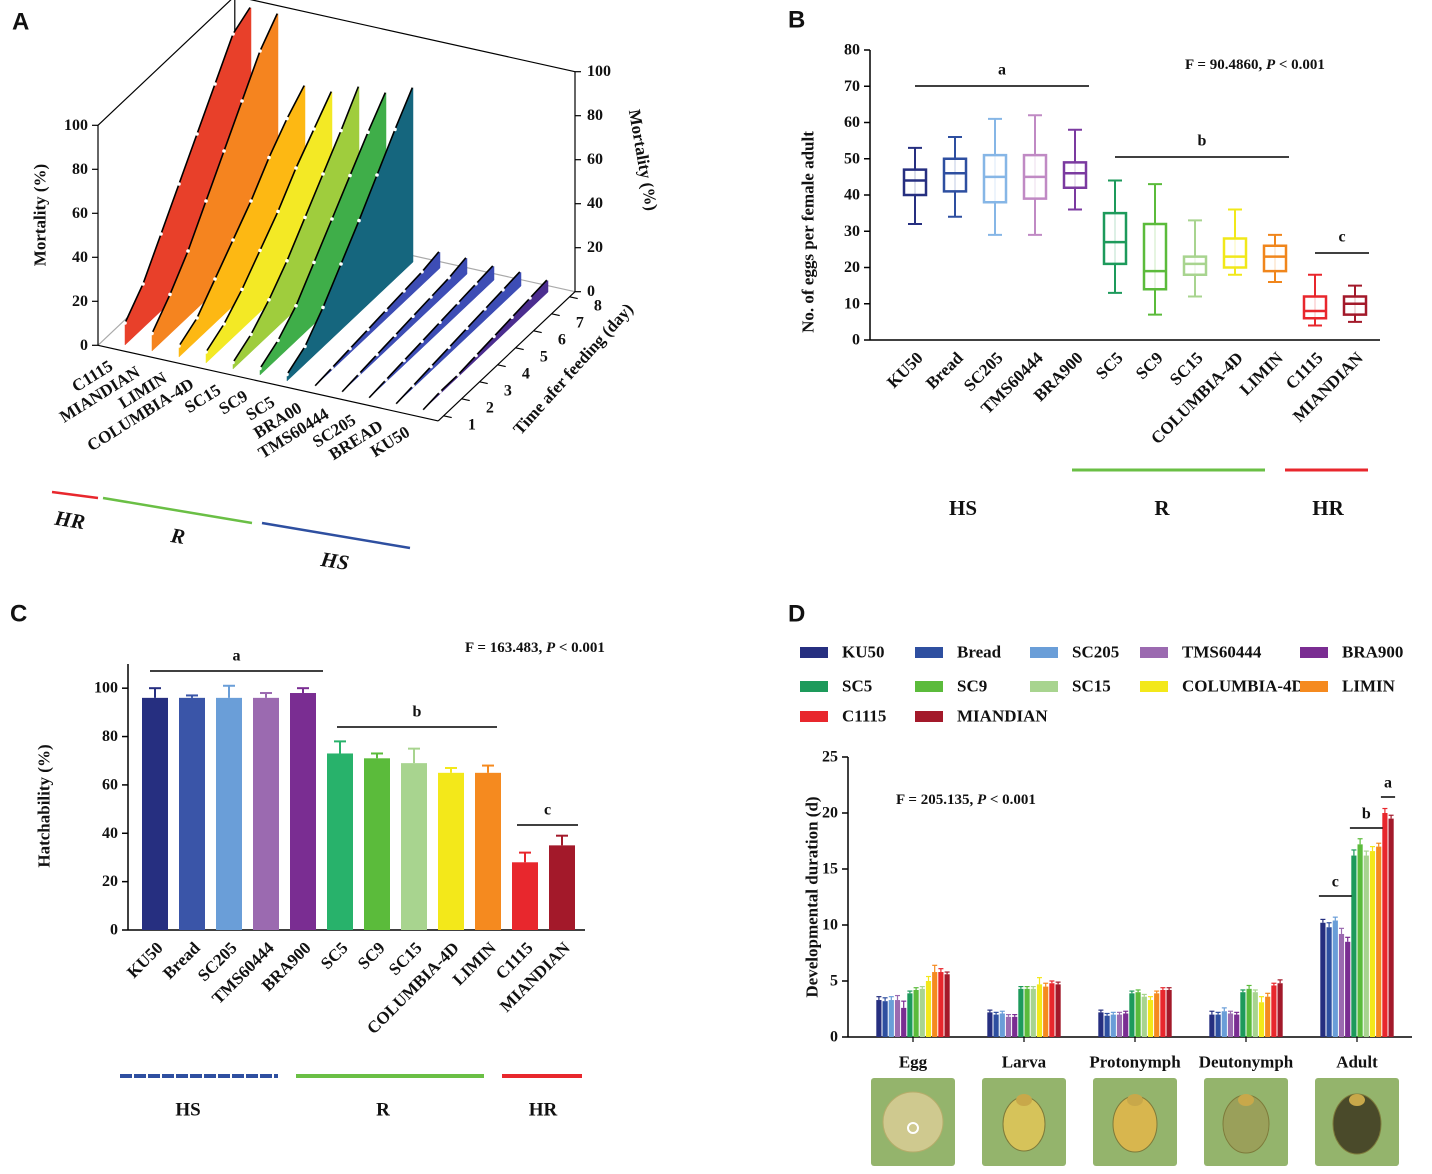 The height and width of the screenshot is (1174, 1432). I want to click on legend-label: COLUMBIA-4D, so click(1243, 686).